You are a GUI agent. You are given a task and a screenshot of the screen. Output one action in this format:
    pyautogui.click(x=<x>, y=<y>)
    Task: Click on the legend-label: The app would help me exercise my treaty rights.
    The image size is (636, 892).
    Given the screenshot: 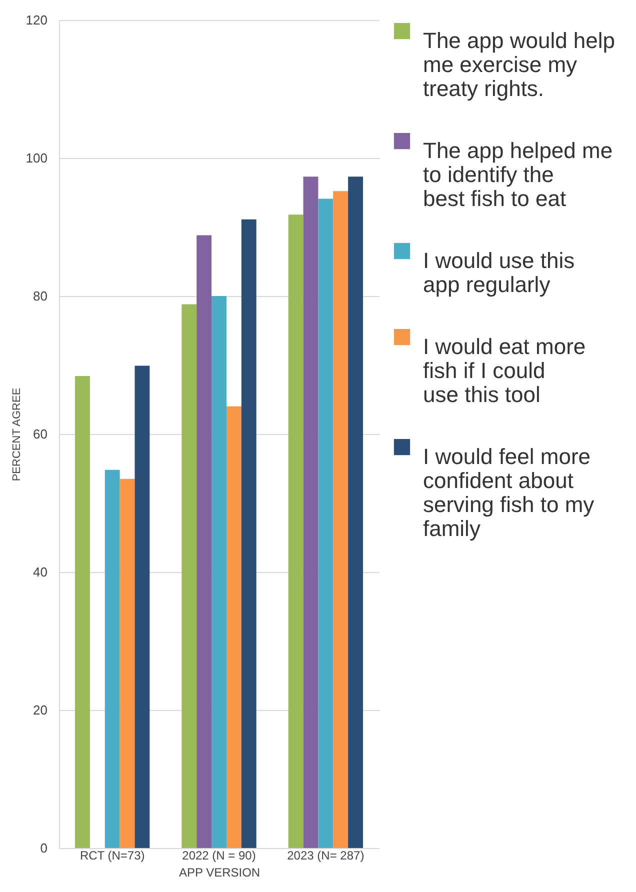 What is the action you would take?
    pyautogui.click(x=519, y=64)
    